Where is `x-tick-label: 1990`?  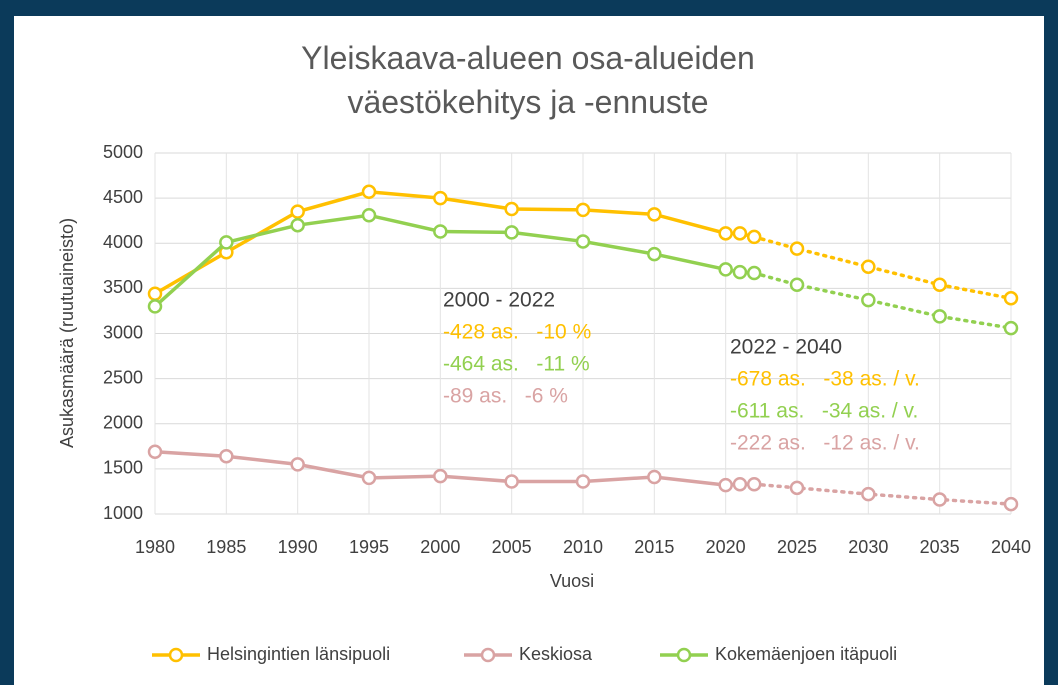
x-tick-label: 1990 is located at coordinates (298, 547).